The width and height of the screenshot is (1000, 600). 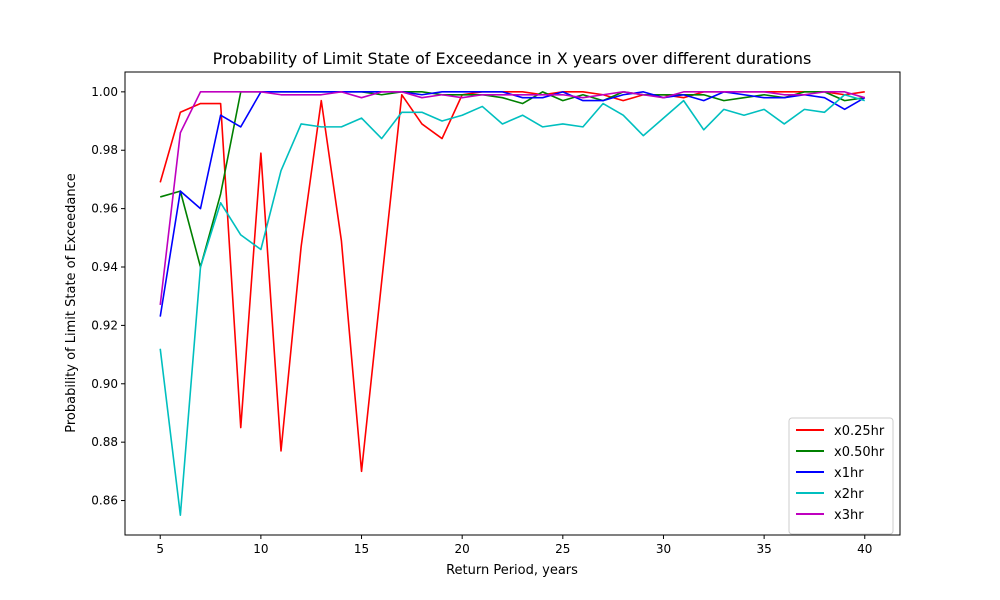 I want to click on y-tick-label: 0.92, so click(x=104, y=325).